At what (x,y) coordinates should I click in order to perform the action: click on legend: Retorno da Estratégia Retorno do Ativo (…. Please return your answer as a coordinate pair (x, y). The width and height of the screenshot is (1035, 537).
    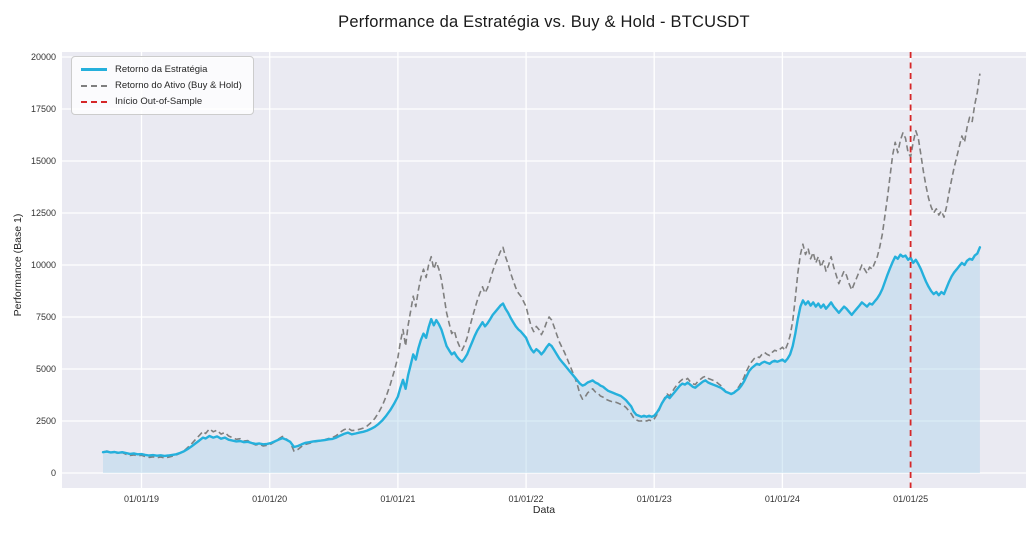
    Looking at the image, I should click on (162, 85).